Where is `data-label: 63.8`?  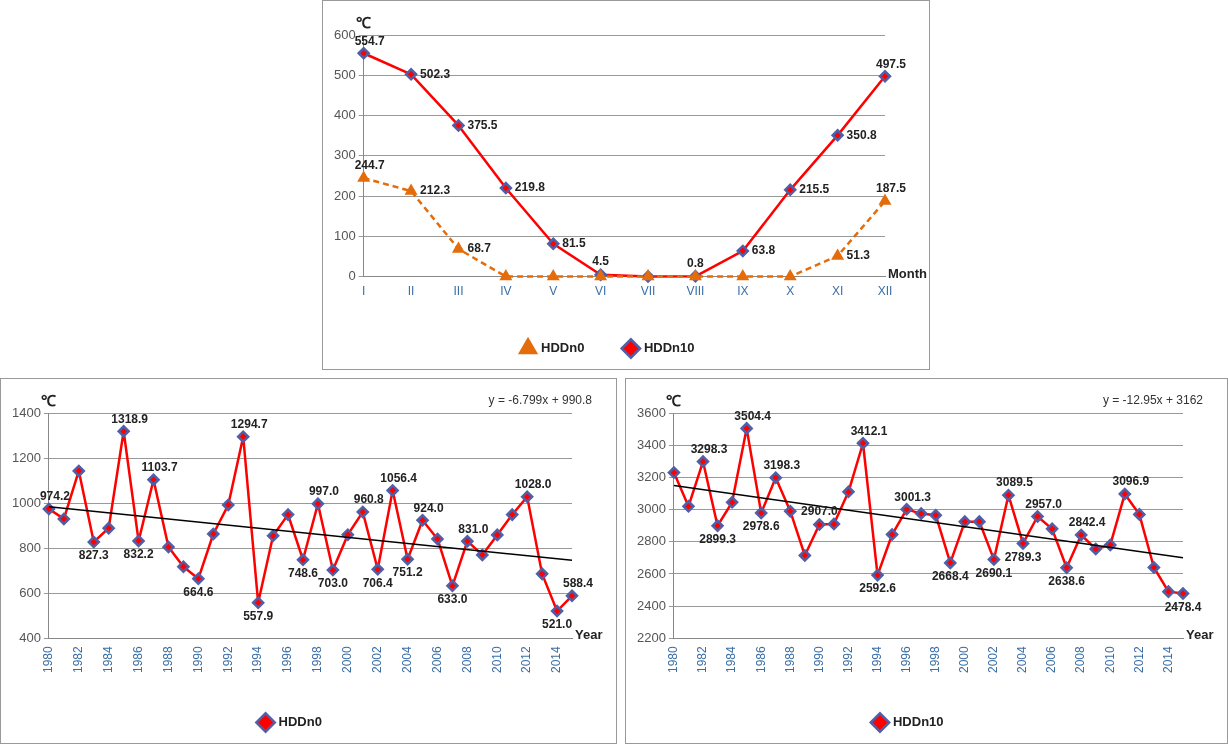 data-label: 63.8 is located at coordinates (763, 250).